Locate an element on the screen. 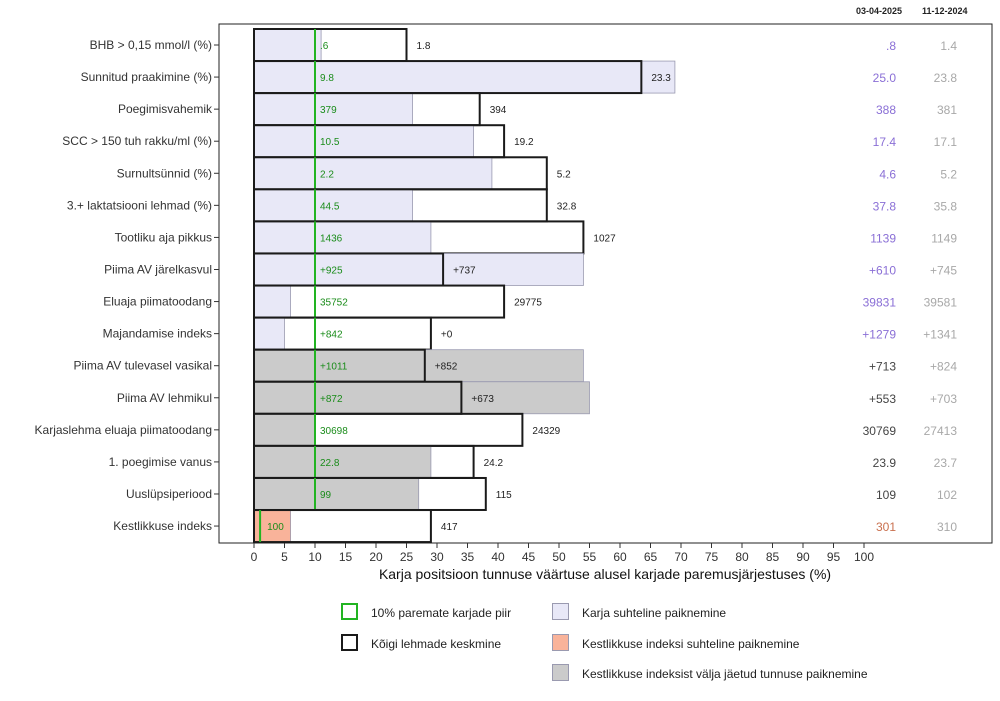 The image size is (1000, 701). x-tick-label: 0 is located at coordinates (254, 557).